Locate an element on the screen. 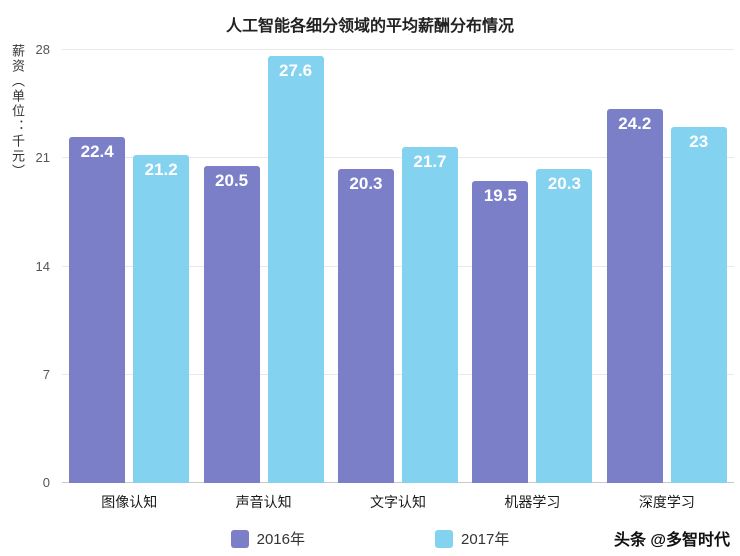 This screenshot has height=556, width=740. x-axis-label-深度学习: 深度学习 is located at coordinates (666, 502).